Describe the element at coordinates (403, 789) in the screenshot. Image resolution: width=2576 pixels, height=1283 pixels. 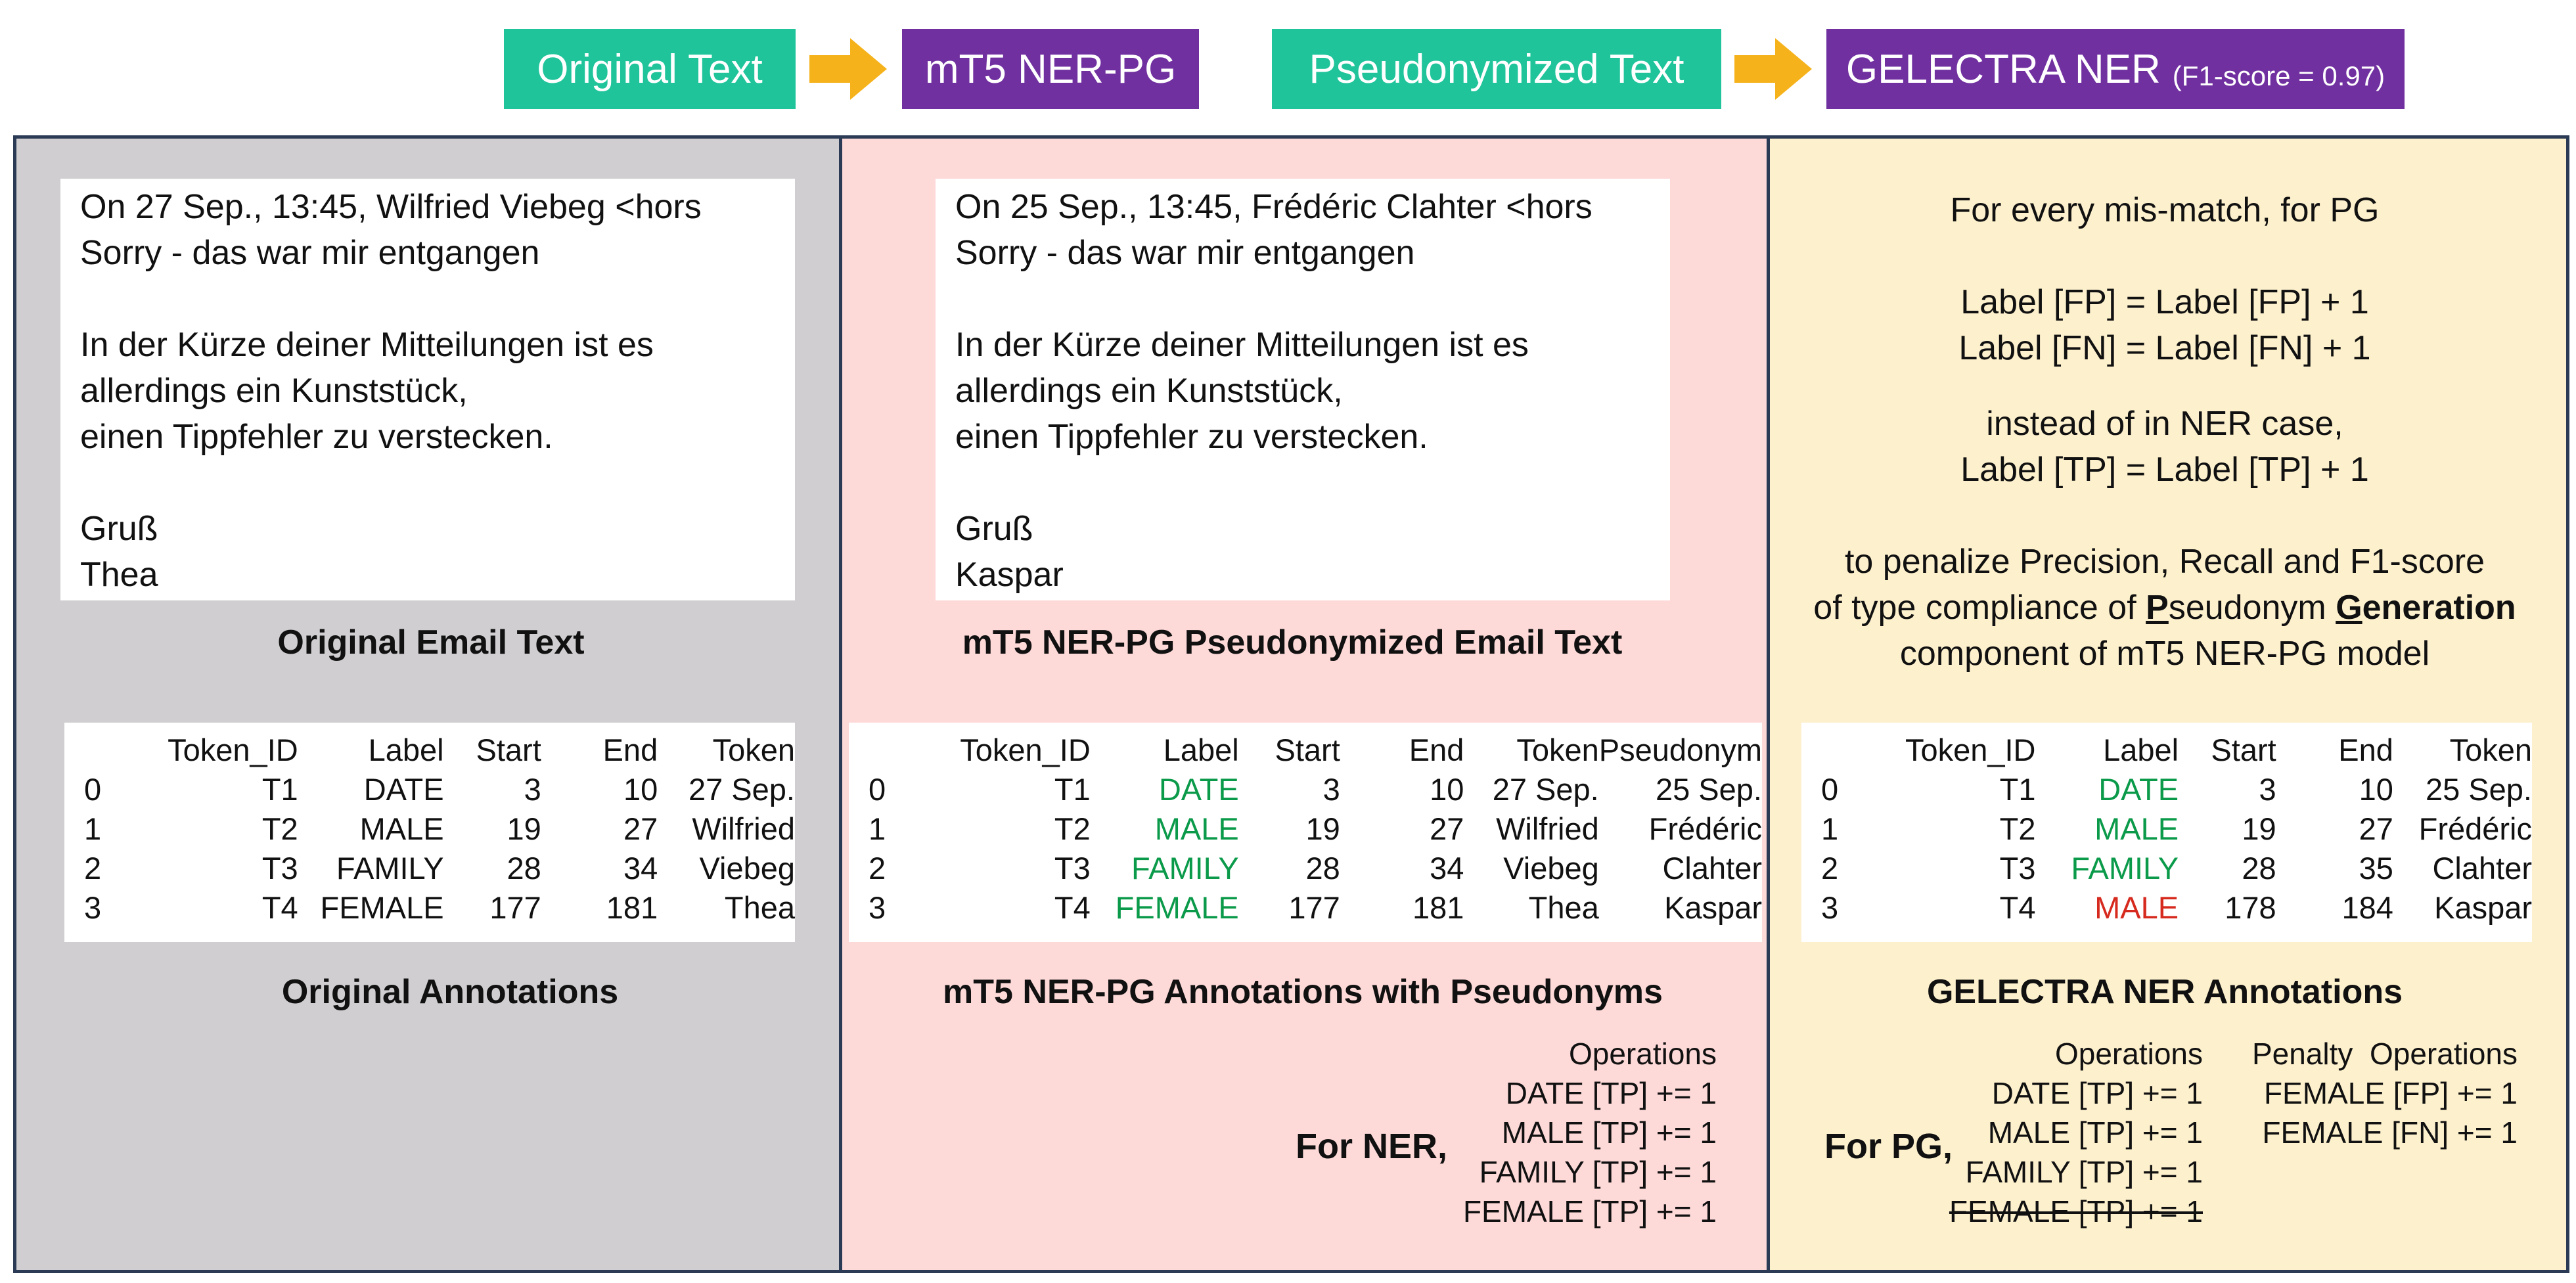
I see `table-cell: DATE` at that location.